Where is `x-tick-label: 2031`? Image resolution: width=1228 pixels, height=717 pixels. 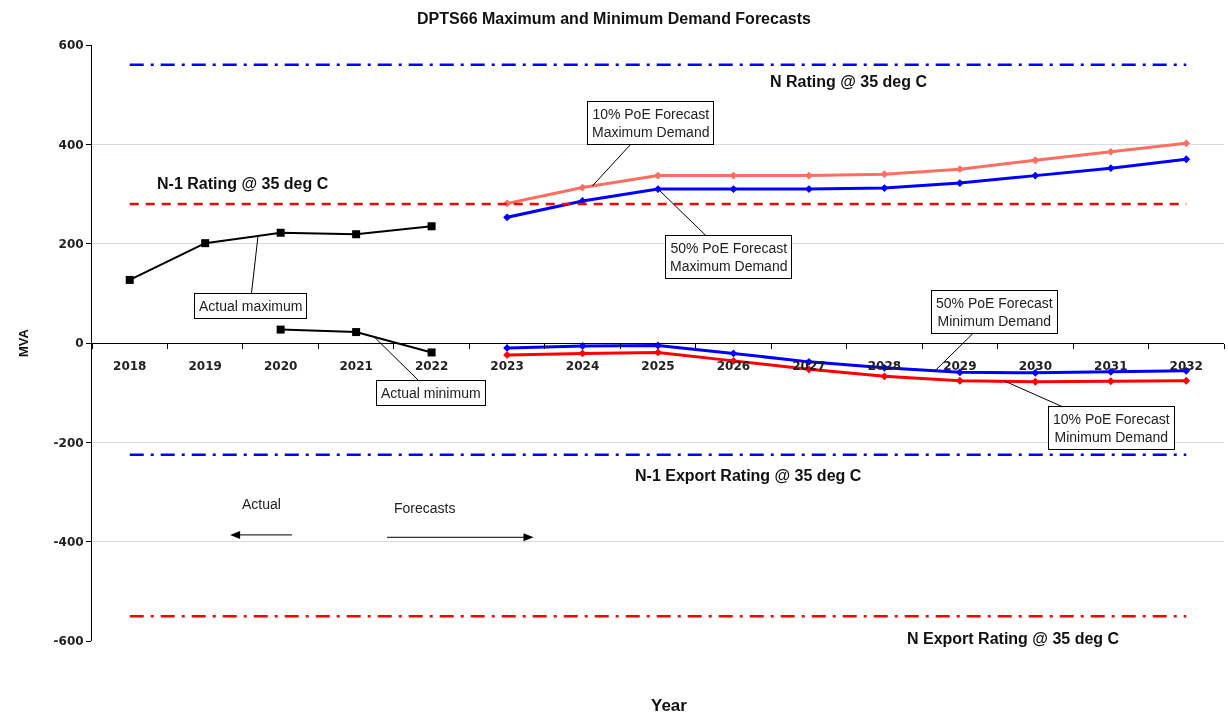 x-tick-label: 2031 is located at coordinates (1111, 366).